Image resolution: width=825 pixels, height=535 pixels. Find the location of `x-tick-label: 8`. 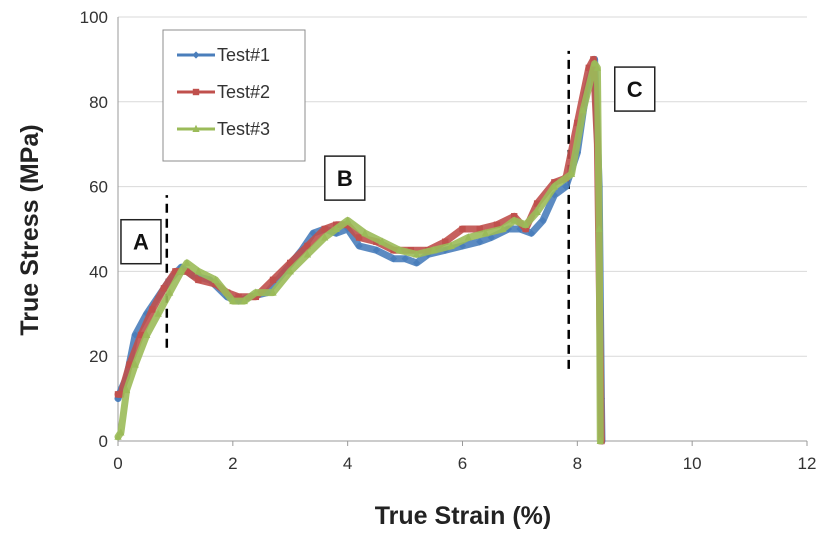

x-tick-label: 8 is located at coordinates (577, 463).